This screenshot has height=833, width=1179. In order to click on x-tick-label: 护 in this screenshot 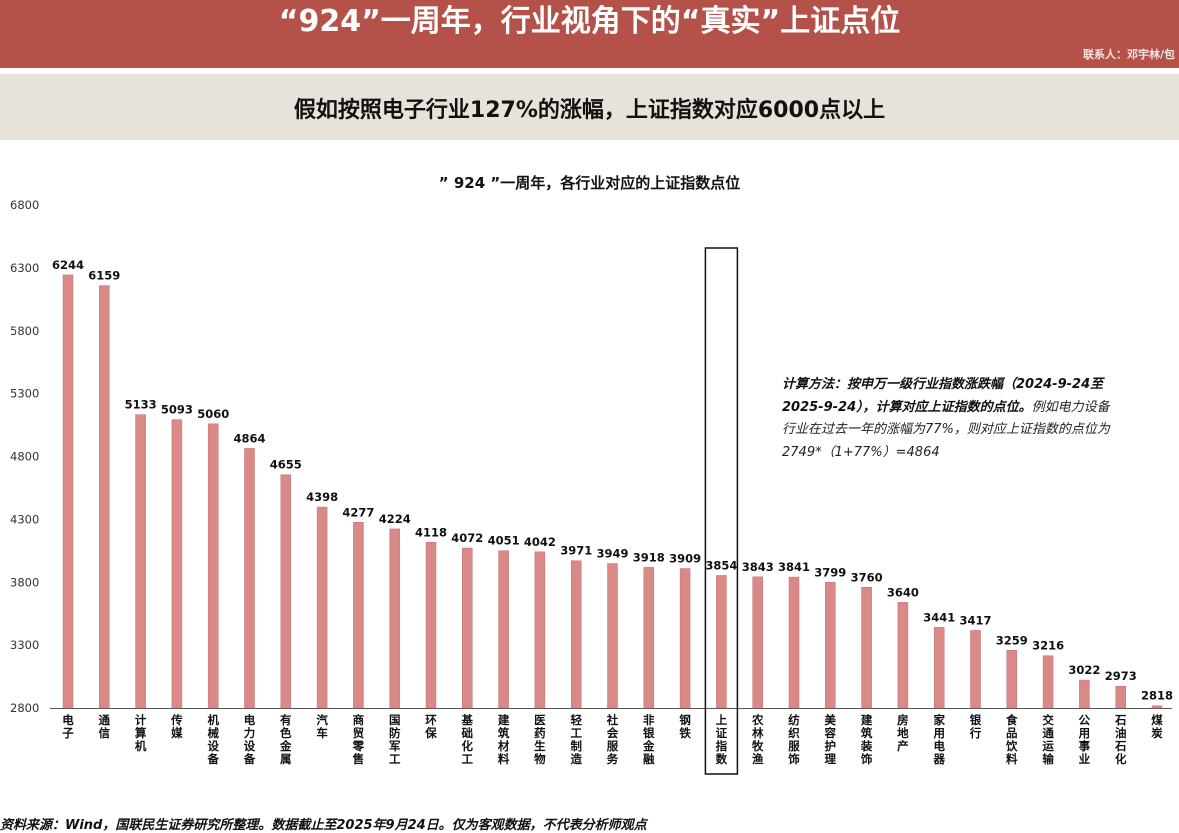, I will do `click(831, 746)`.